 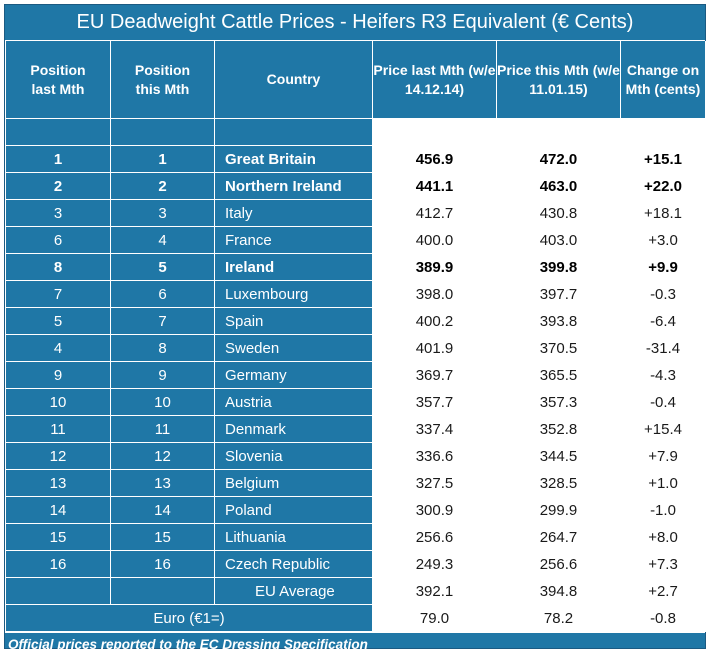 I want to click on cell-position-last: 1, so click(x=58, y=159).